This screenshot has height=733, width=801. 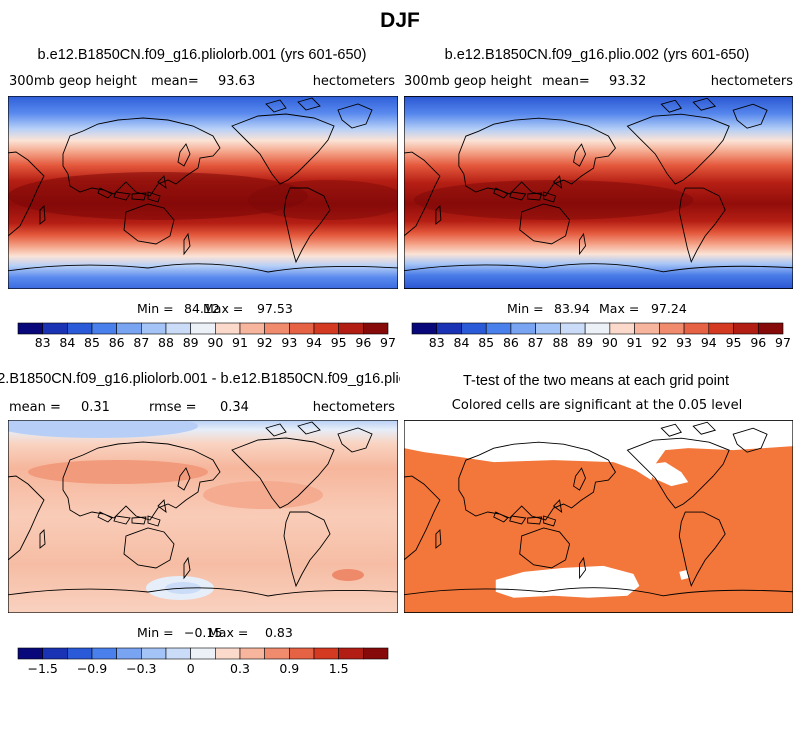 I want to click on panel-2-mean-label: mean=, so click(x=566, y=81).